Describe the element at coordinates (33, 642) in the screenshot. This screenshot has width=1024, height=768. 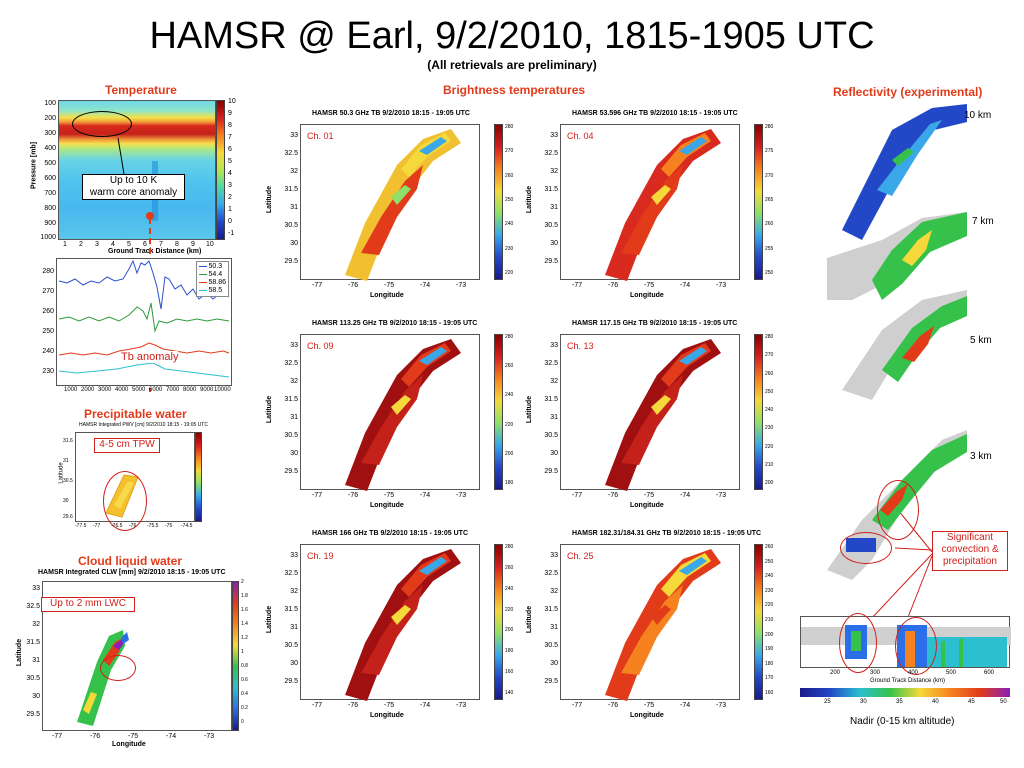
I see `ytick: 31.5` at that location.